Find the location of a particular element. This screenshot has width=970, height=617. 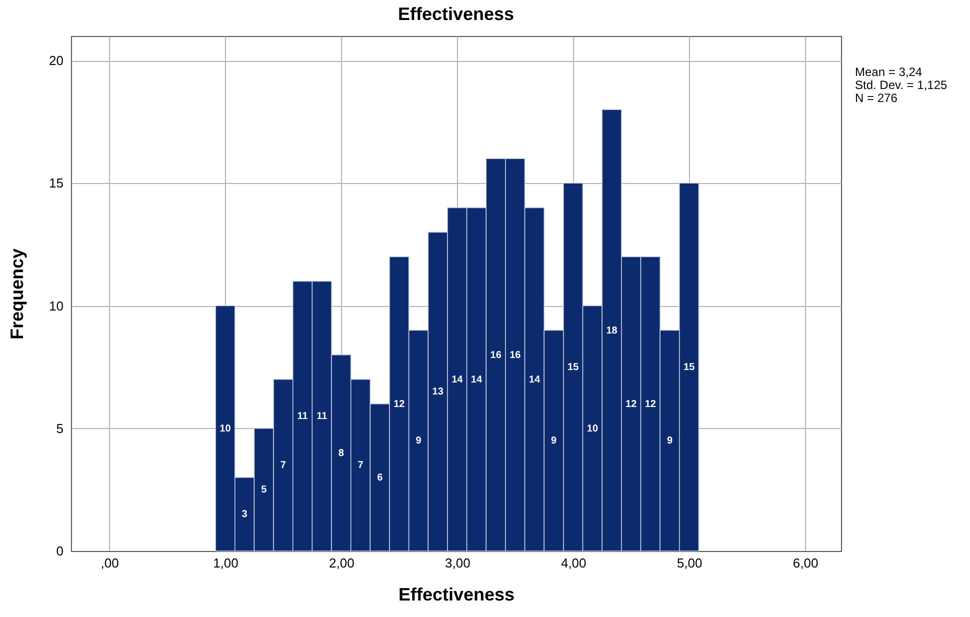

y-tick-label: 20 is located at coordinates (56, 60).